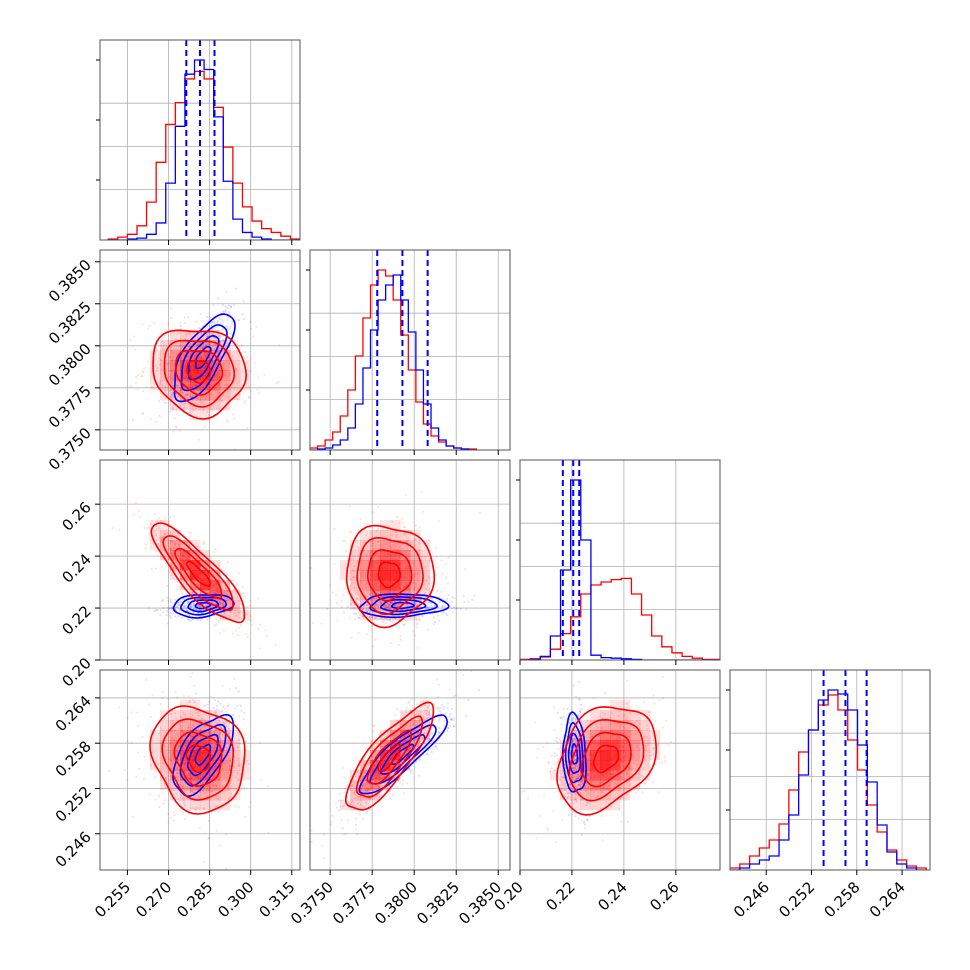 The height and width of the screenshot is (970, 970). Describe the element at coordinates (189, 770) in the screenshot. I see `scatter-panel-p0-p3` at that location.